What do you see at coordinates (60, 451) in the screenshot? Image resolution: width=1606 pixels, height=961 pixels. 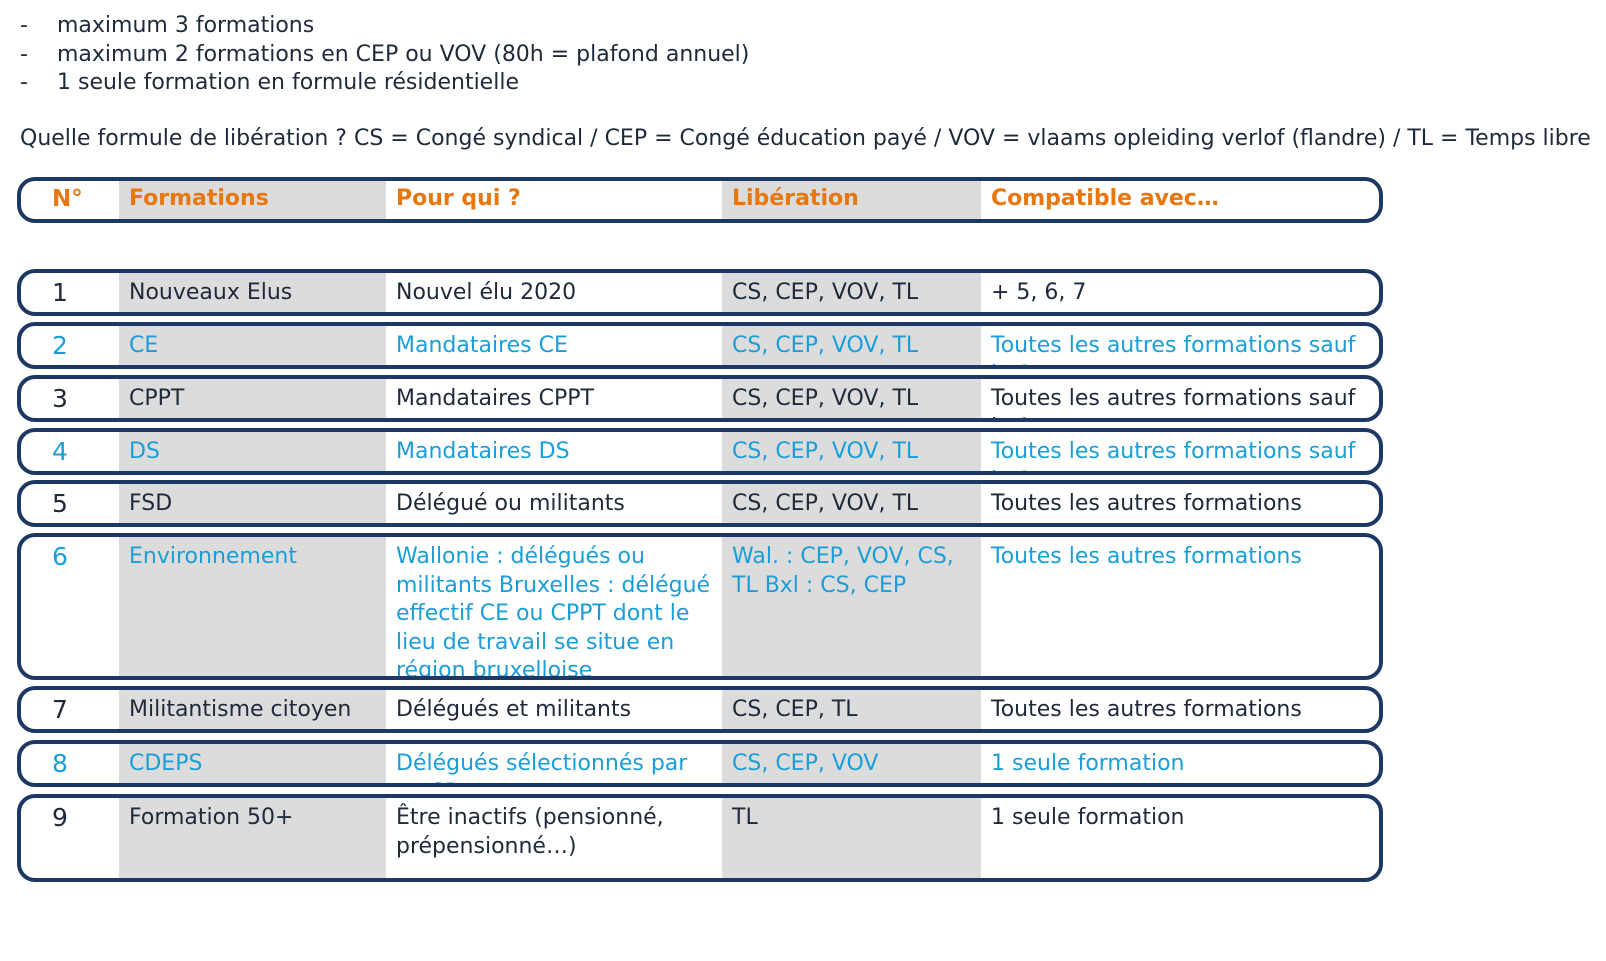 I see `row-num: 4` at bounding box center [60, 451].